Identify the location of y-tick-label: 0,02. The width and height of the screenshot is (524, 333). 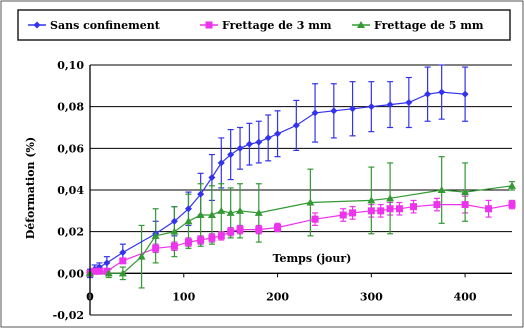
(70, 232).